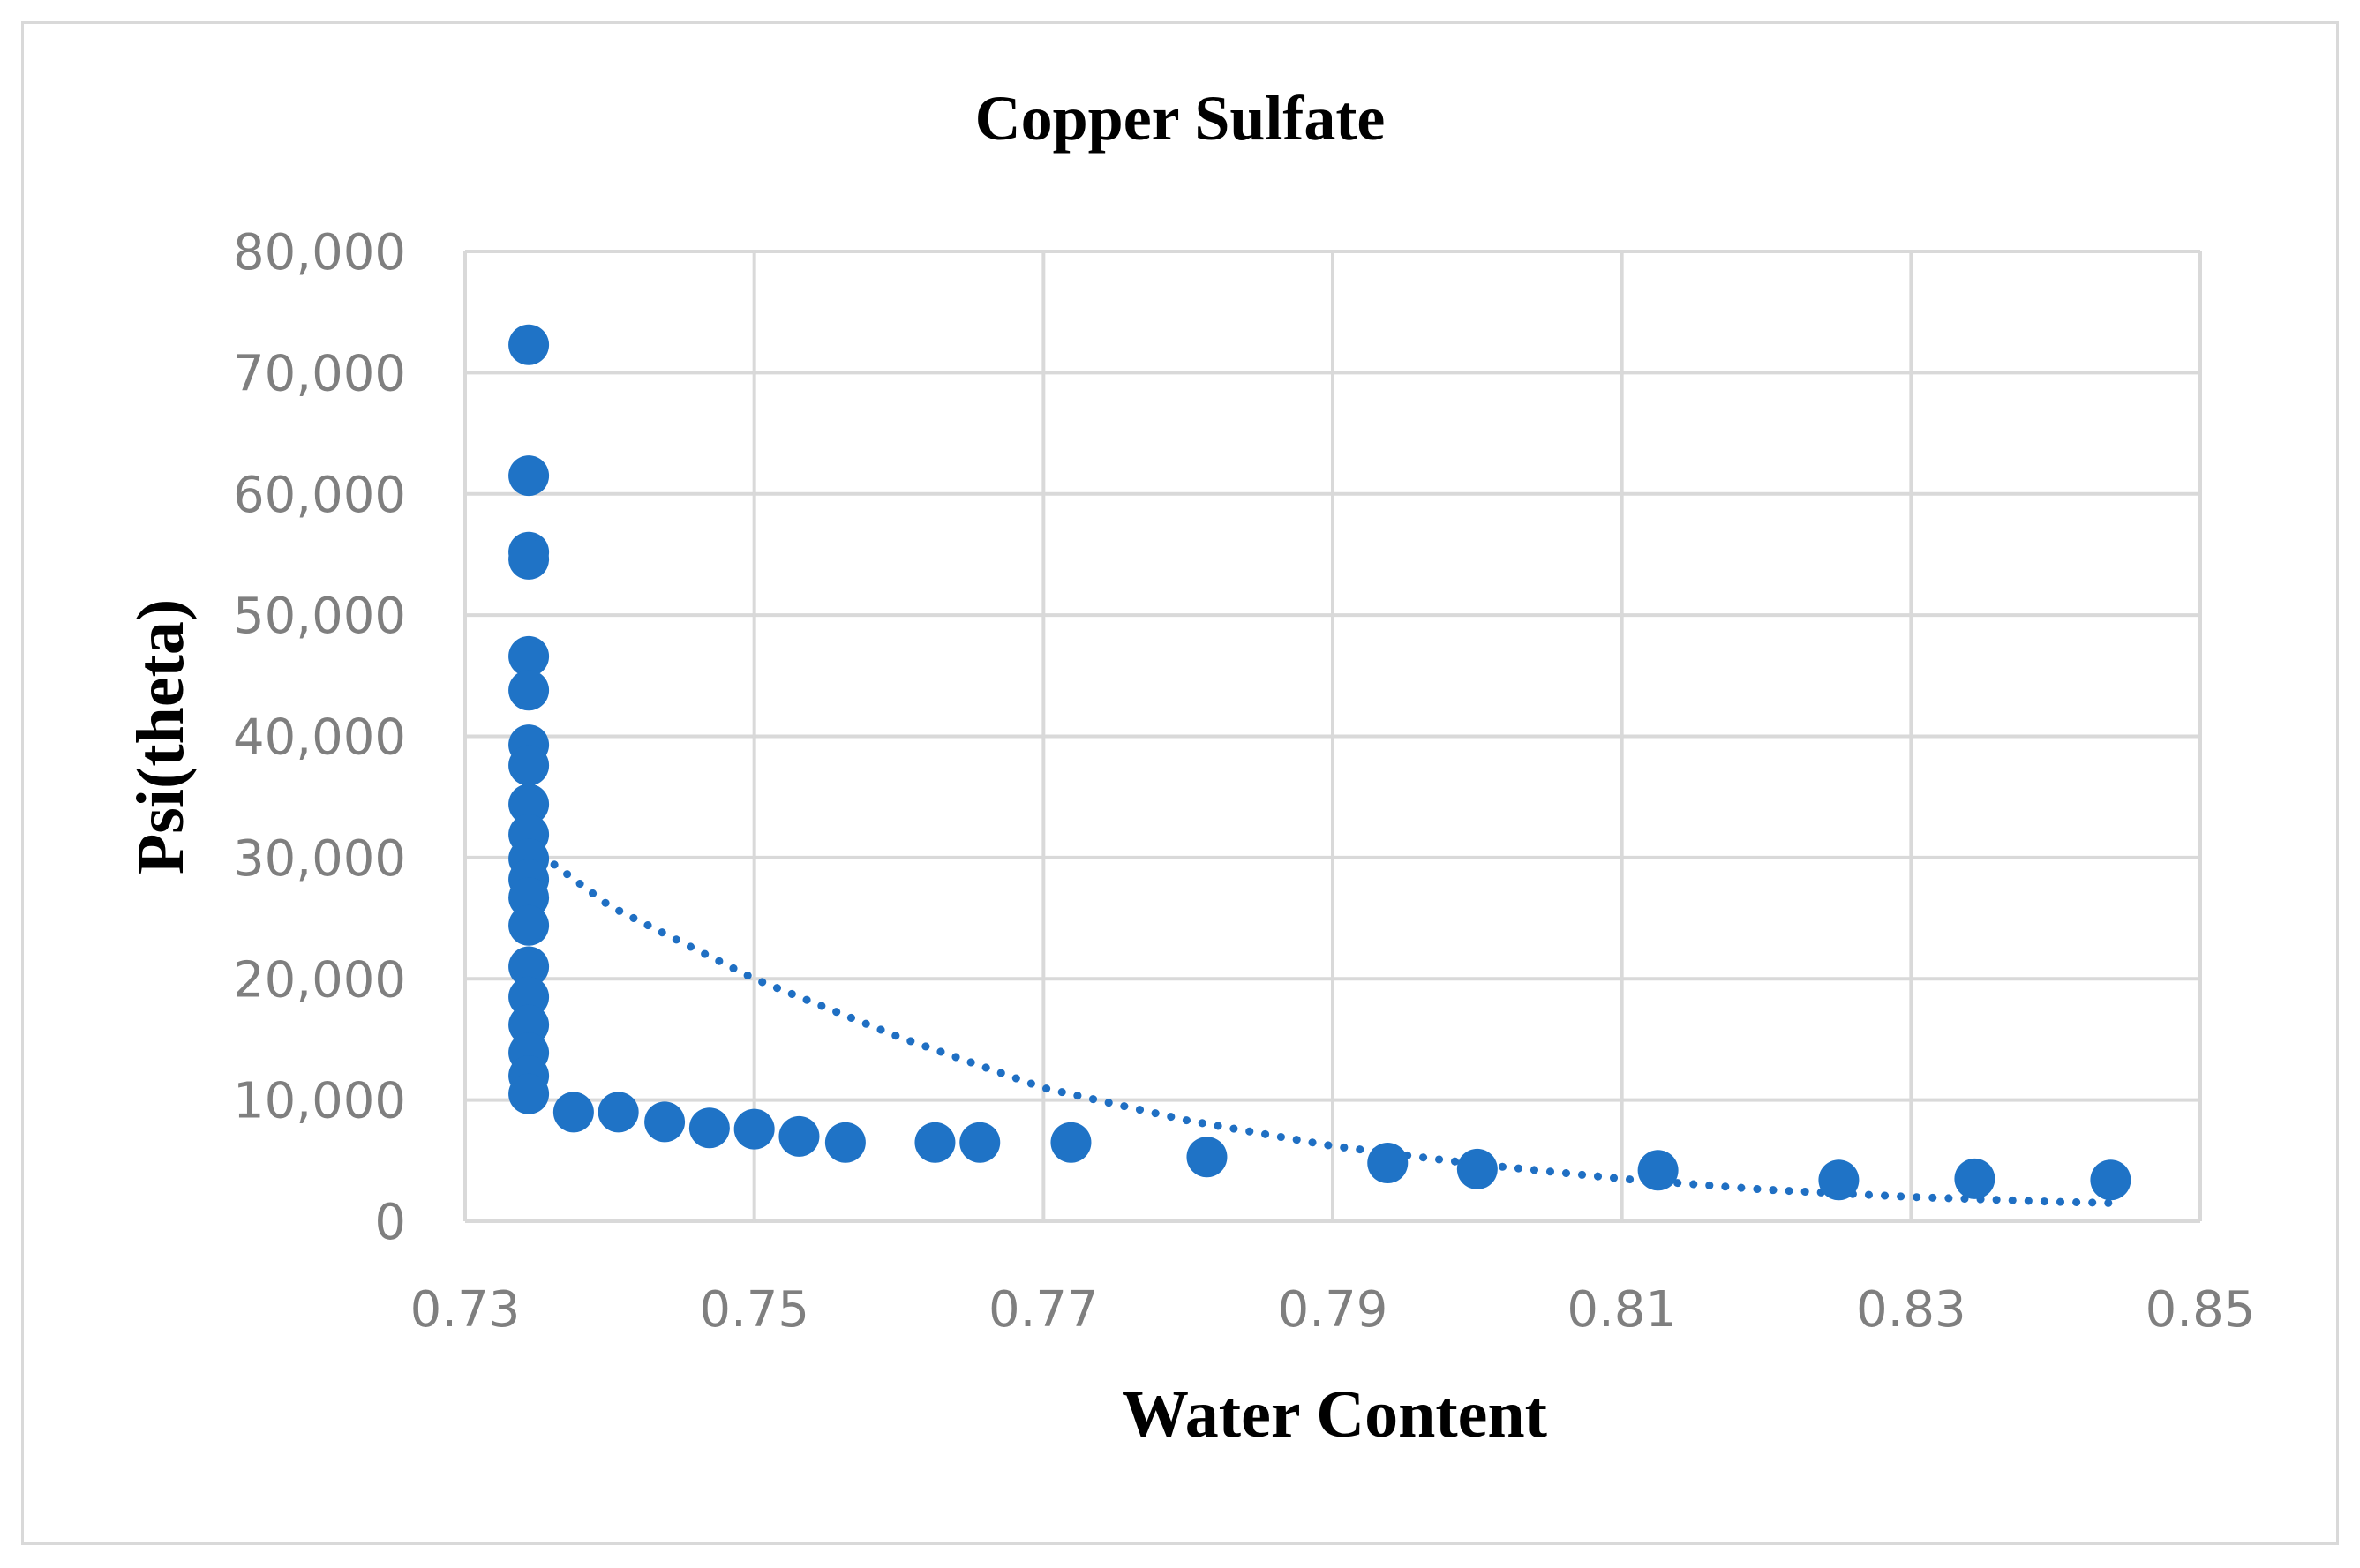 The image size is (2360, 1568). What do you see at coordinates (319, 1101) in the screenshot?
I see `y-tick-label: 10,000` at bounding box center [319, 1101].